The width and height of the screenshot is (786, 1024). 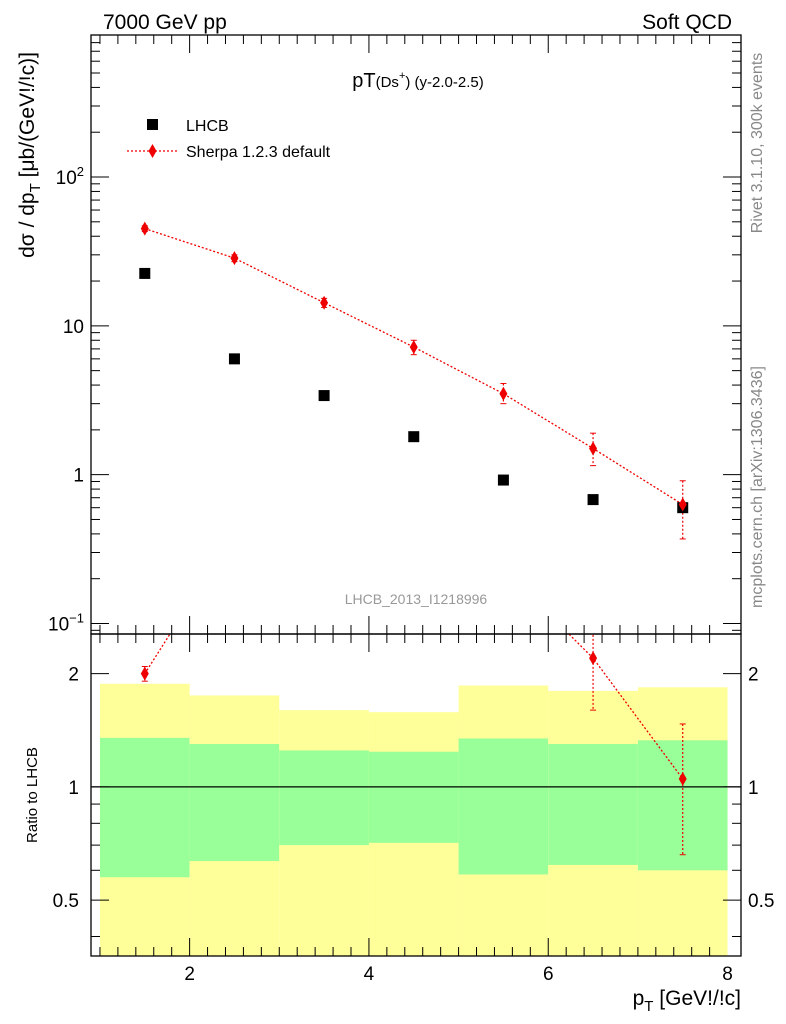 I want to click on xtick-label-0: 2, so click(x=189, y=974).